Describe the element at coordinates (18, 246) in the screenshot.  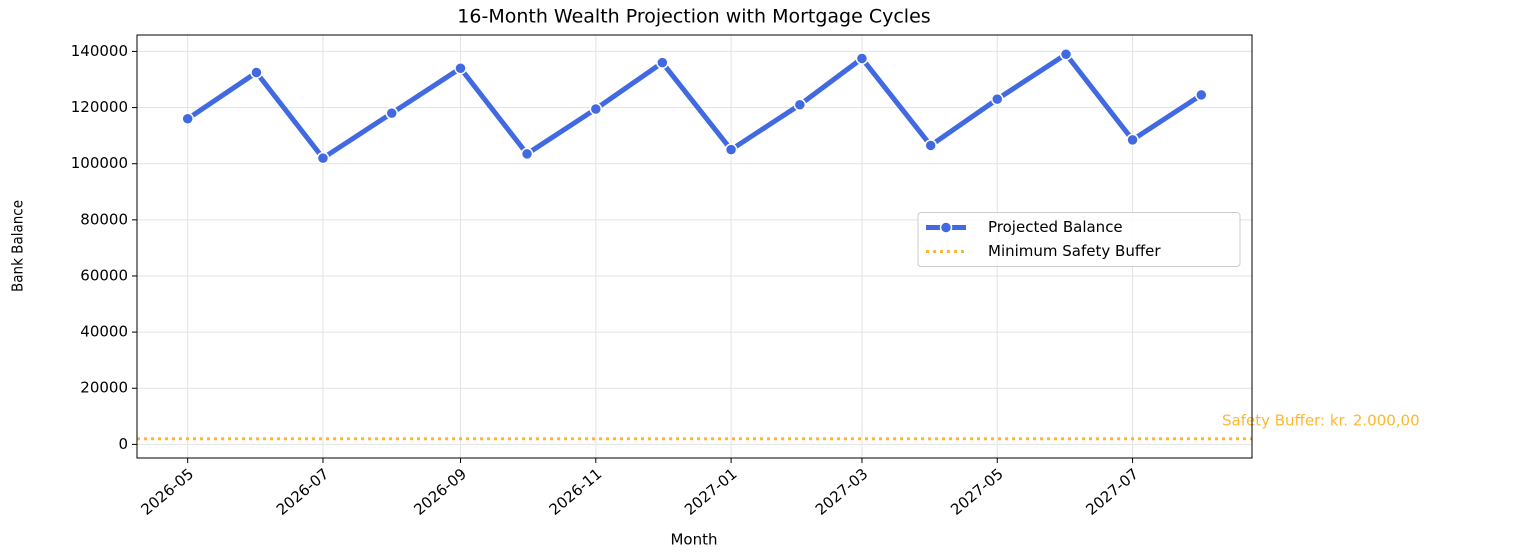
I see `y-axis-label: Bank Balance` at that location.